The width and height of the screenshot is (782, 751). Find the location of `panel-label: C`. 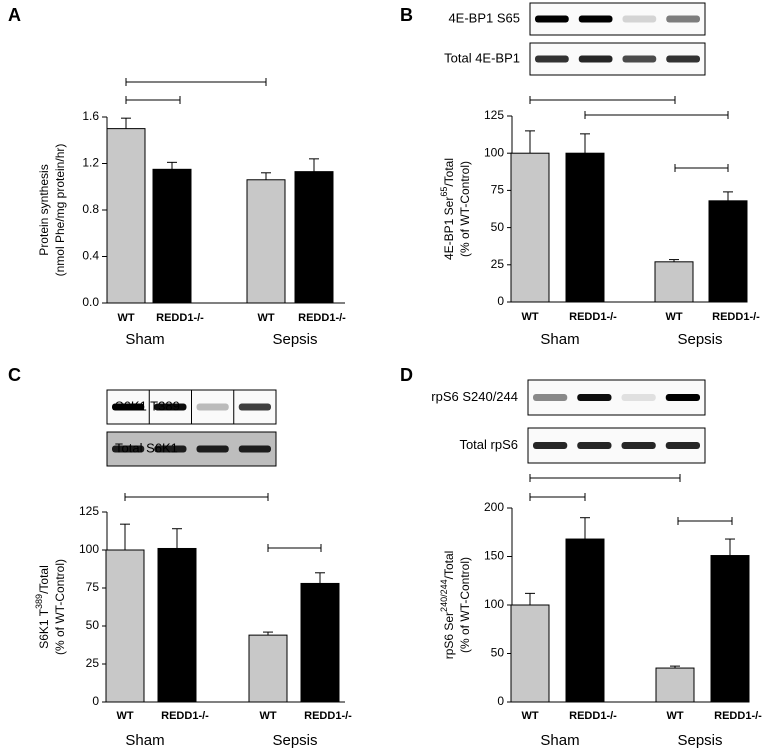

panel-label: C is located at coordinates (14, 375).